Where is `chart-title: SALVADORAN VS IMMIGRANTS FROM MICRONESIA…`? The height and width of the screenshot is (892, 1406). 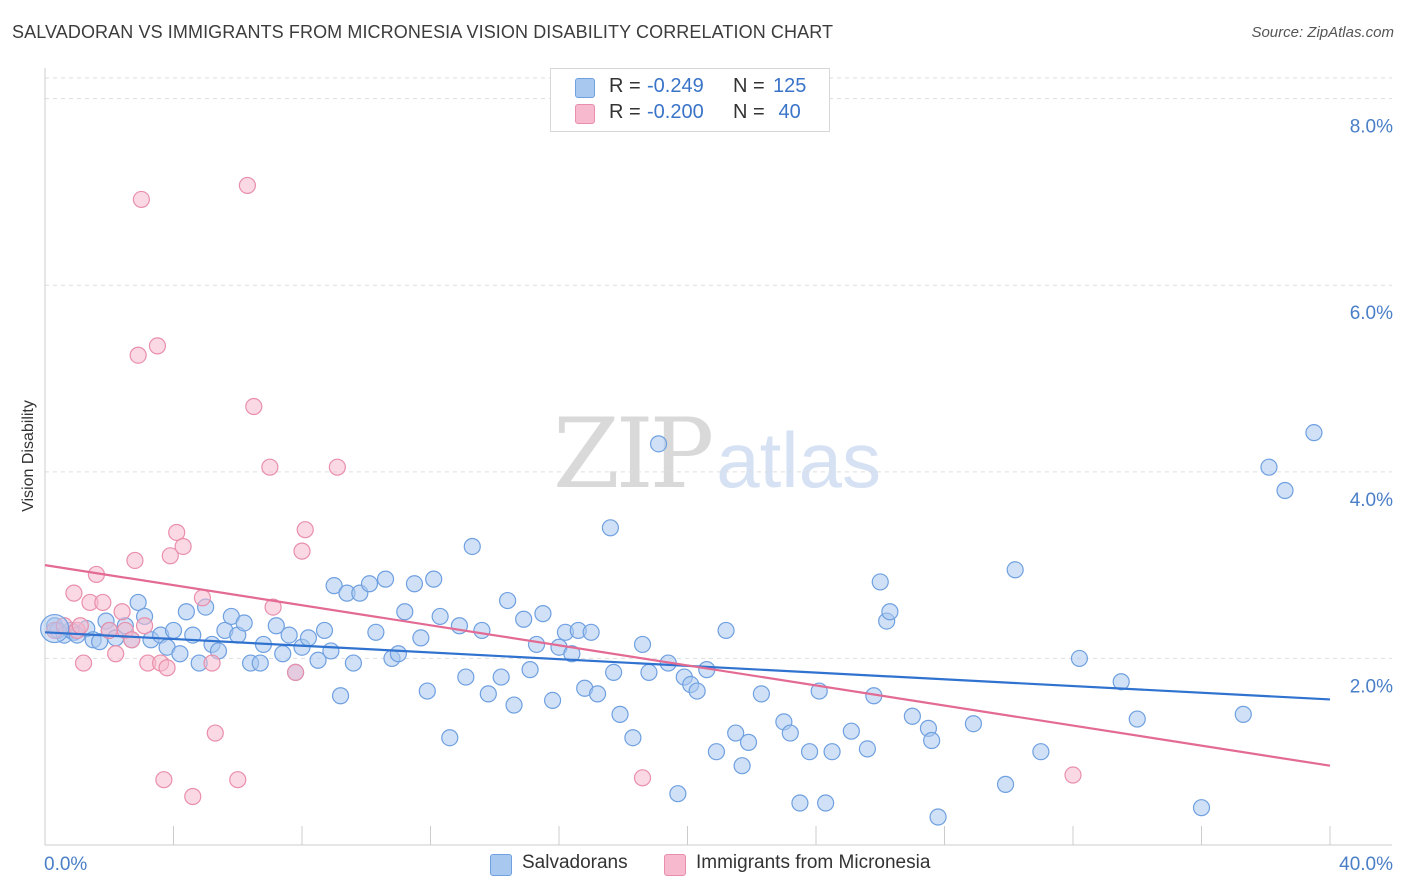
chart-title: SALVADORAN VS IMMIGRANTS FROM MICRONESIA… is located at coordinates (423, 32).